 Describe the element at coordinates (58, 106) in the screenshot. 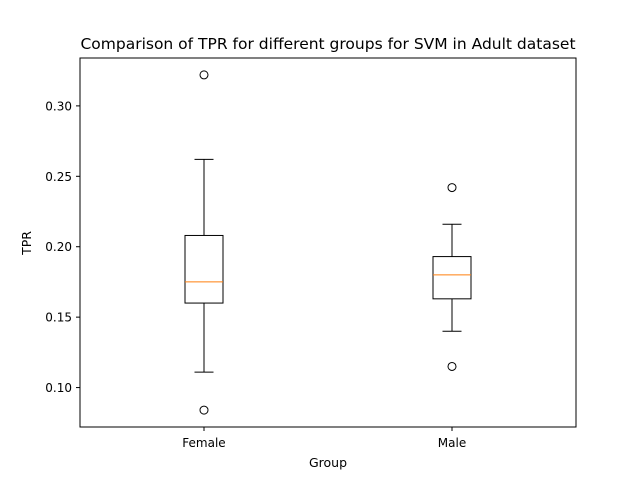

I see `y-tick-label: 0.30` at that location.